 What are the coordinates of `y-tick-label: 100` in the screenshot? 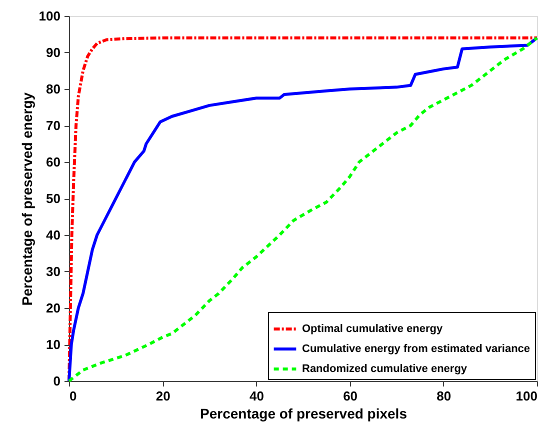 It's located at (49, 16).